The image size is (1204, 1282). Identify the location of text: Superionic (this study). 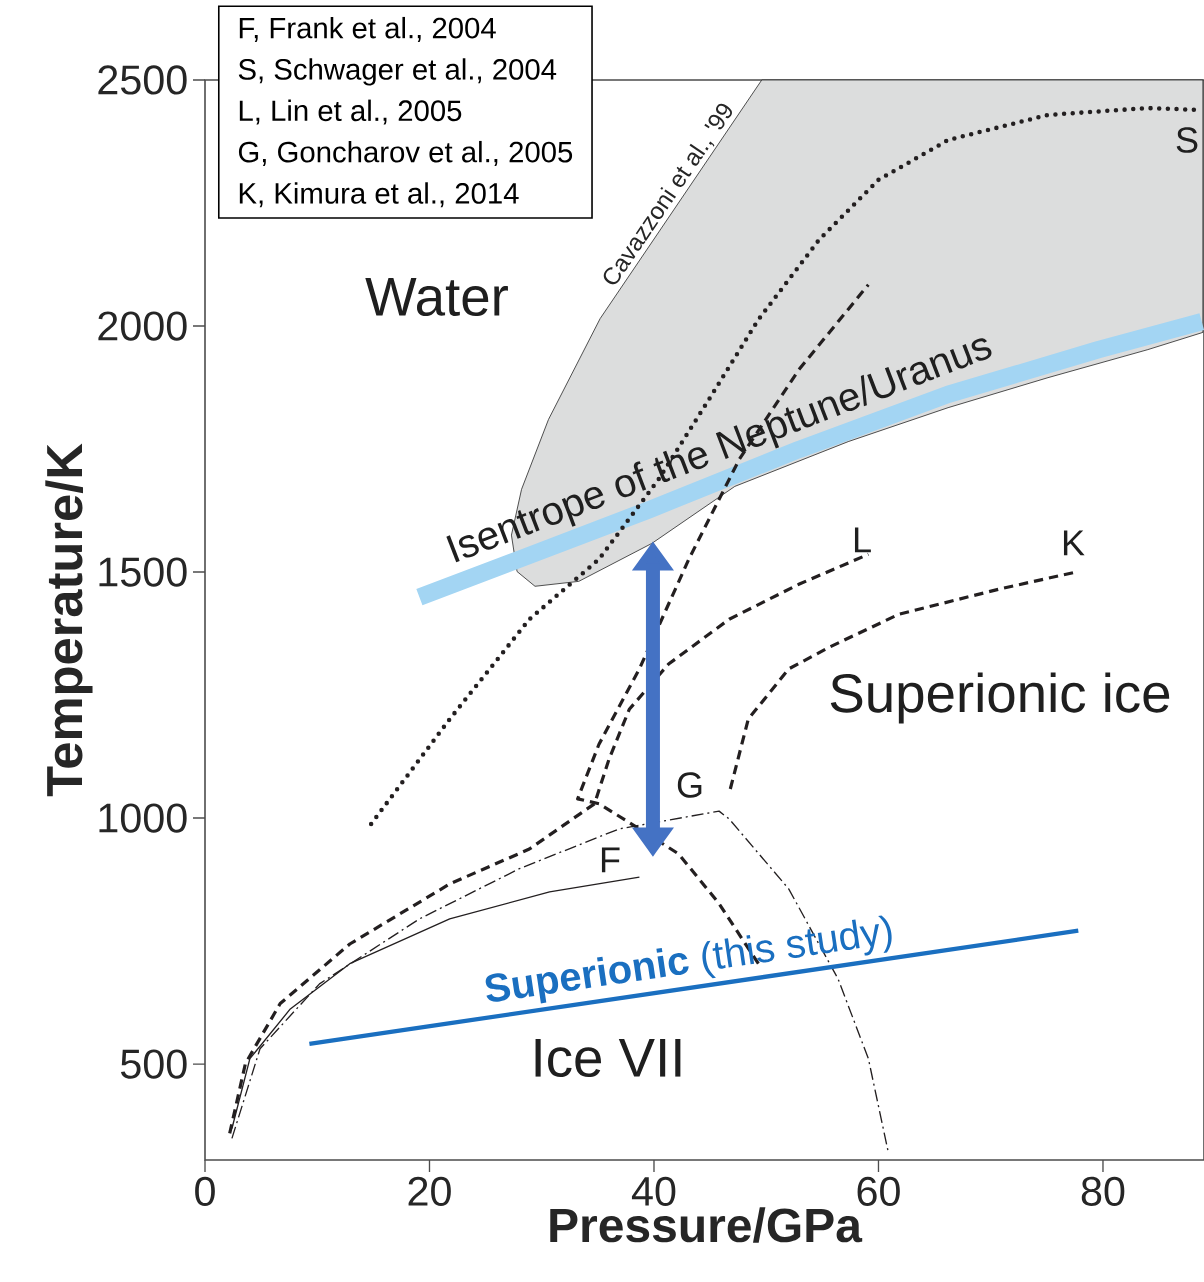
(688, 959).